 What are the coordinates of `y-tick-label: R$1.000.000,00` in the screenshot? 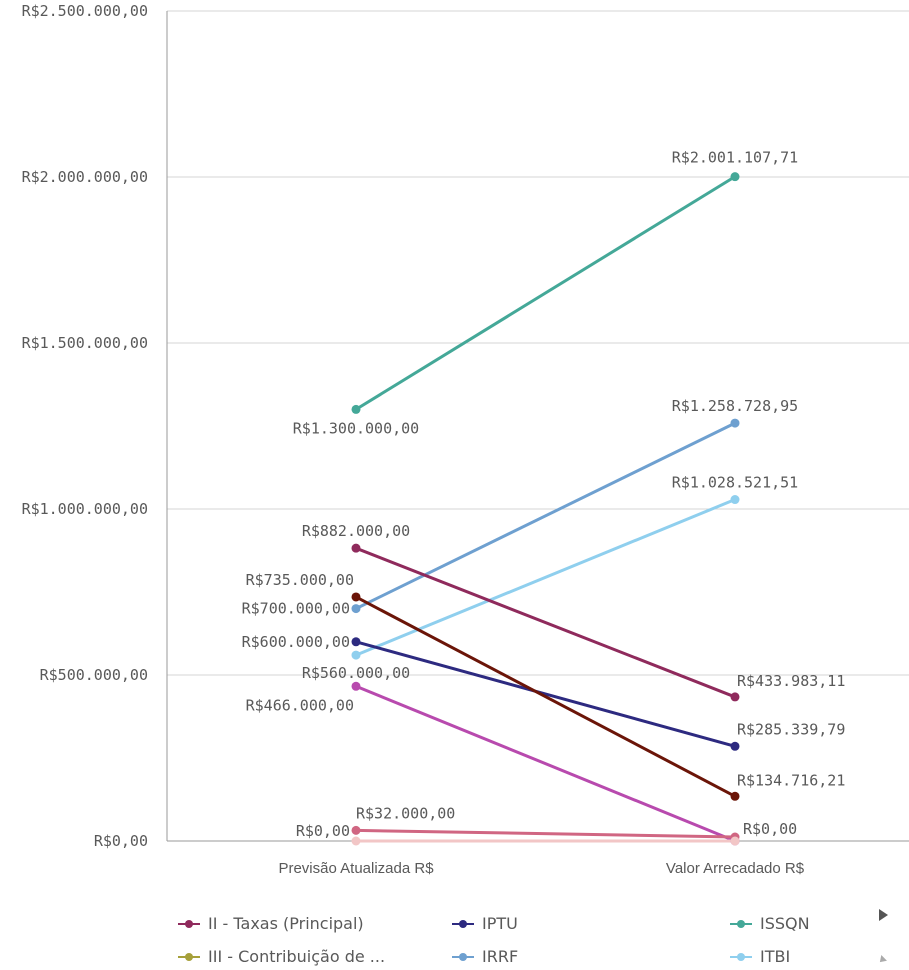 It's located at (85, 509).